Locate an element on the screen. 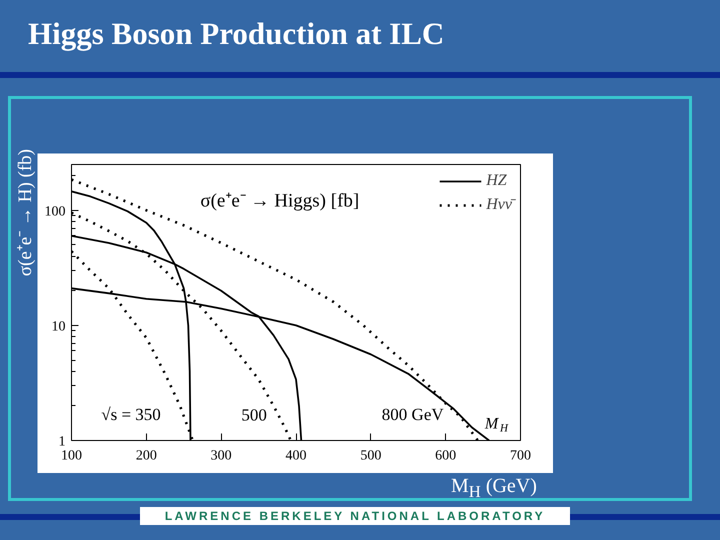 The height and width of the screenshot is (540, 720). x-tick-label: 600 is located at coordinates (445, 456).